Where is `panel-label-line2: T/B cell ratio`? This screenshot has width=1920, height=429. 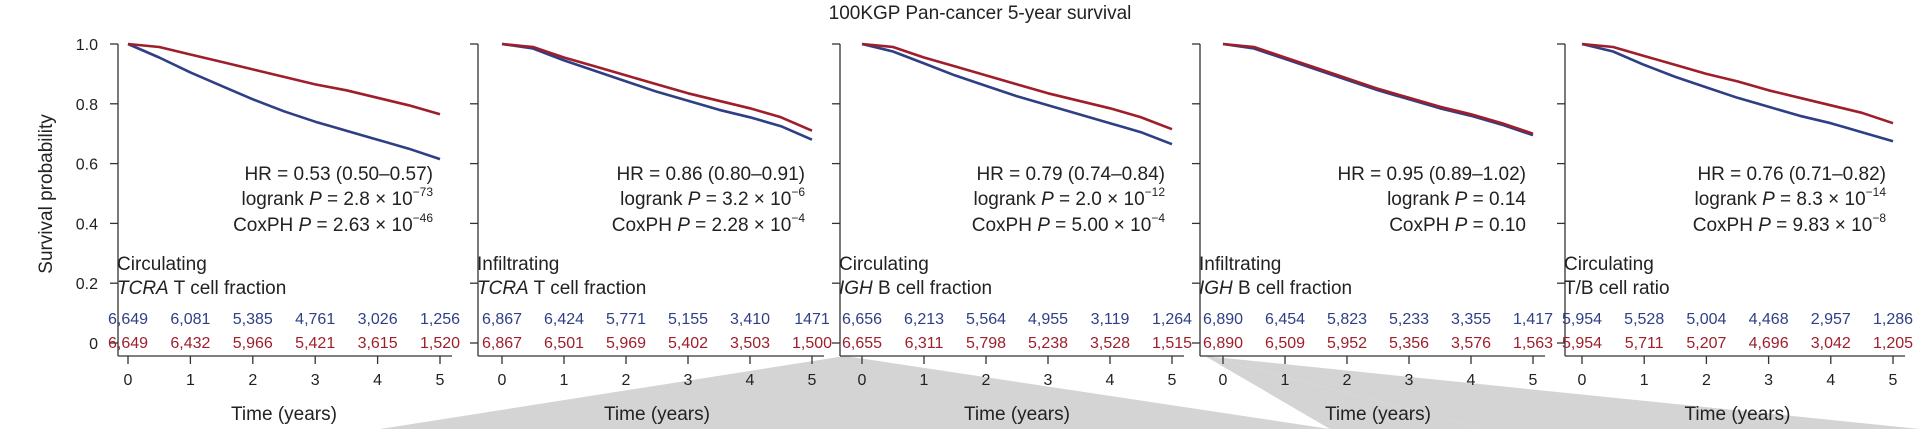 panel-label-line2: T/B cell ratio is located at coordinates (1617, 288).